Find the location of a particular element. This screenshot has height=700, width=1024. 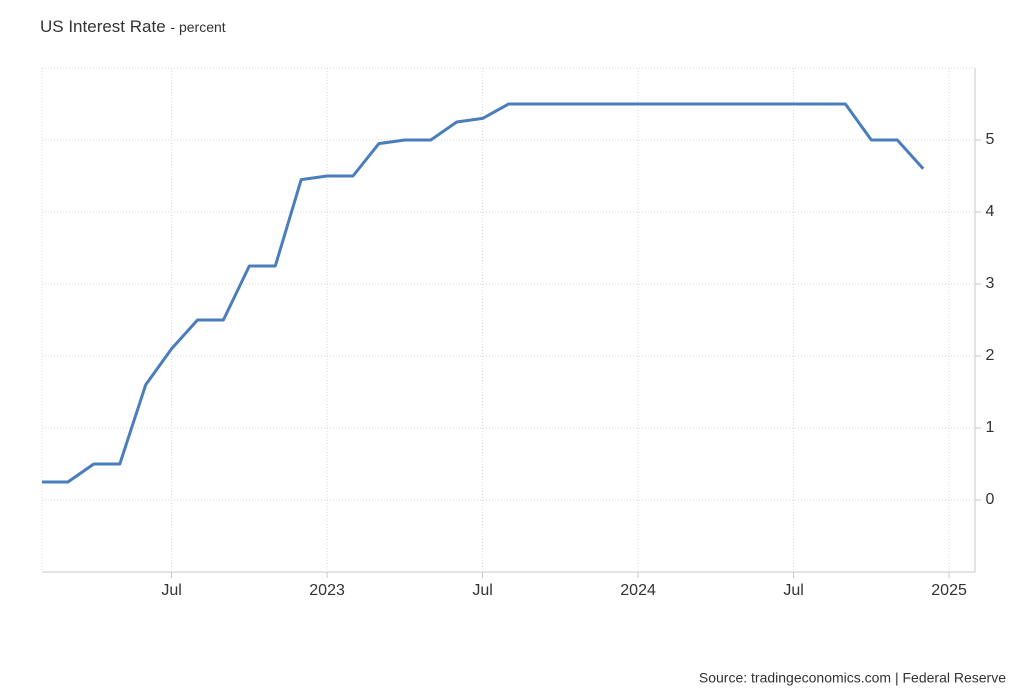

subtitle: - percent is located at coordinates (197, 27).